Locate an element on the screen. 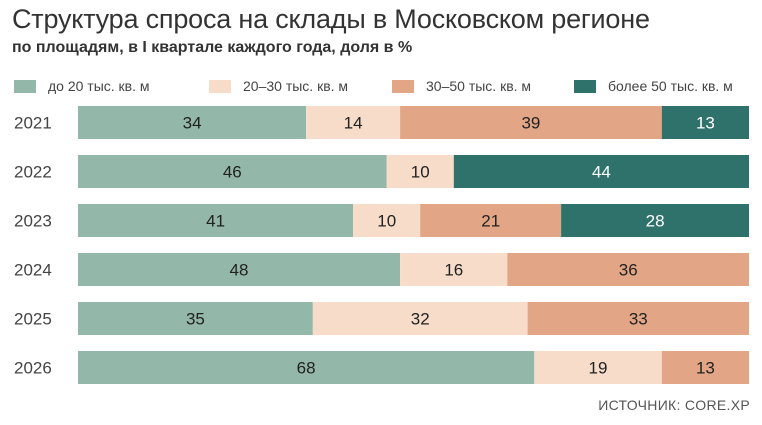 The width and height of the screenshot is (762, 425). data-label-2021-series-4: 13 is located at coordinates (705, 123).